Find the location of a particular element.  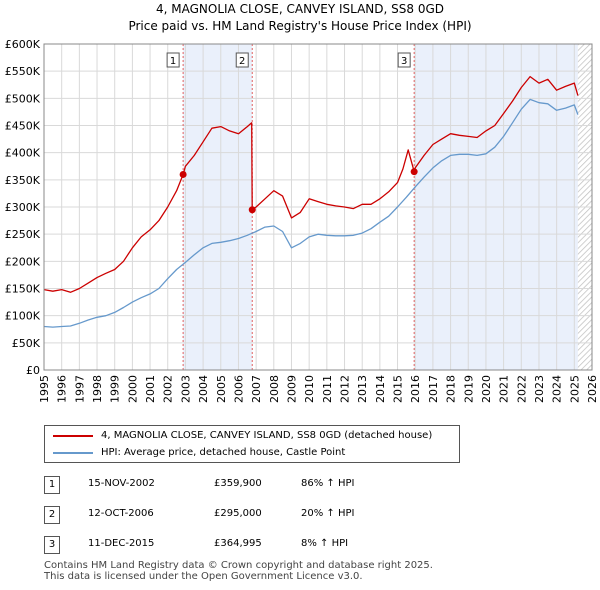

sale-label-number: 1 is located at coordinates (173, 61).